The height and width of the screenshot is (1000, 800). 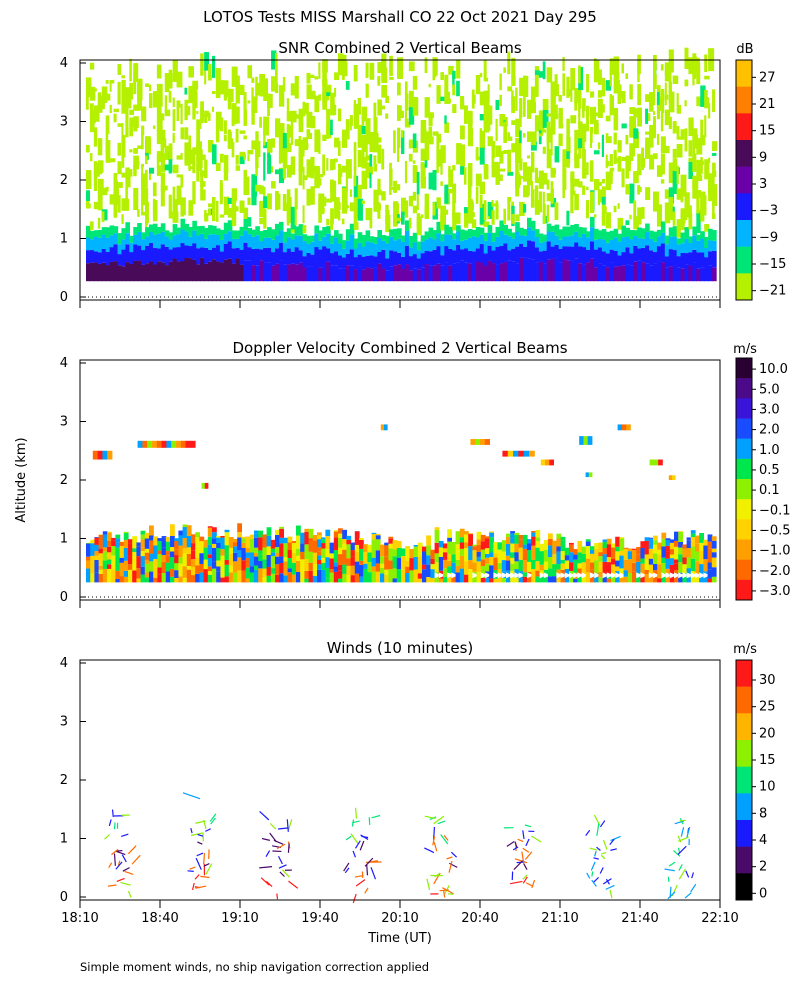 I want to click on colorbar-frame, so click(x=744, y=479).